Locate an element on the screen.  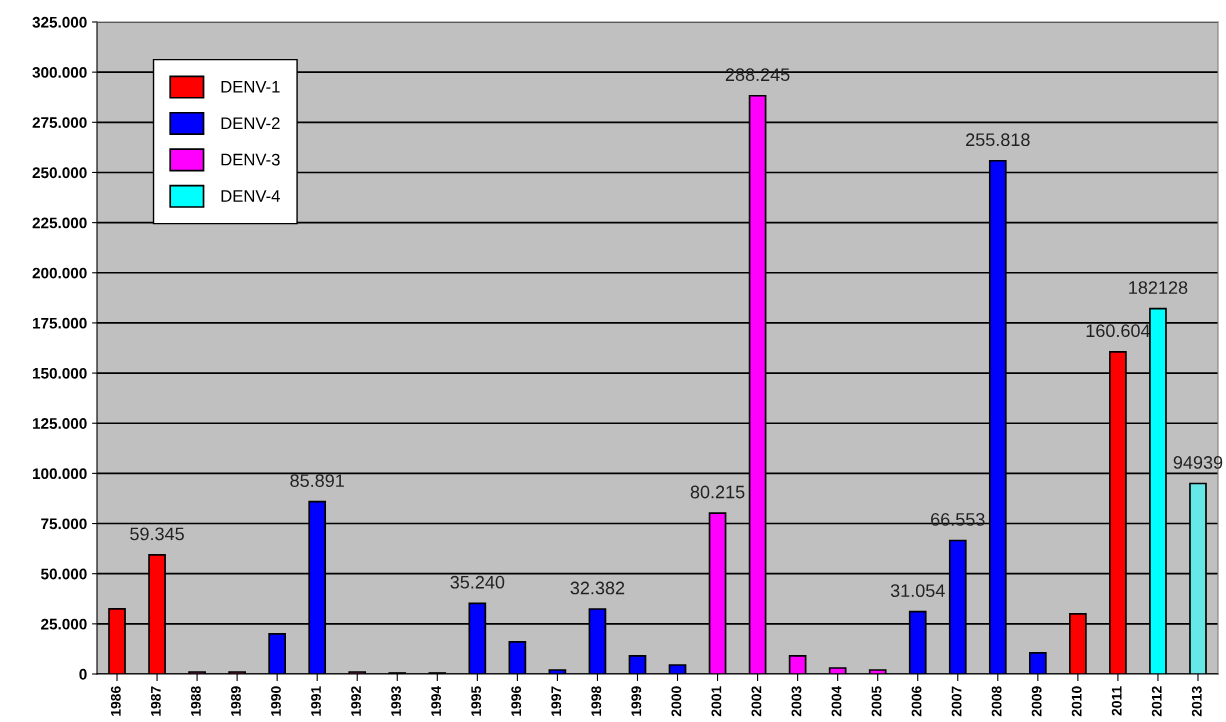
legend-label: DENV-1 is located at coordinates (250, 87).